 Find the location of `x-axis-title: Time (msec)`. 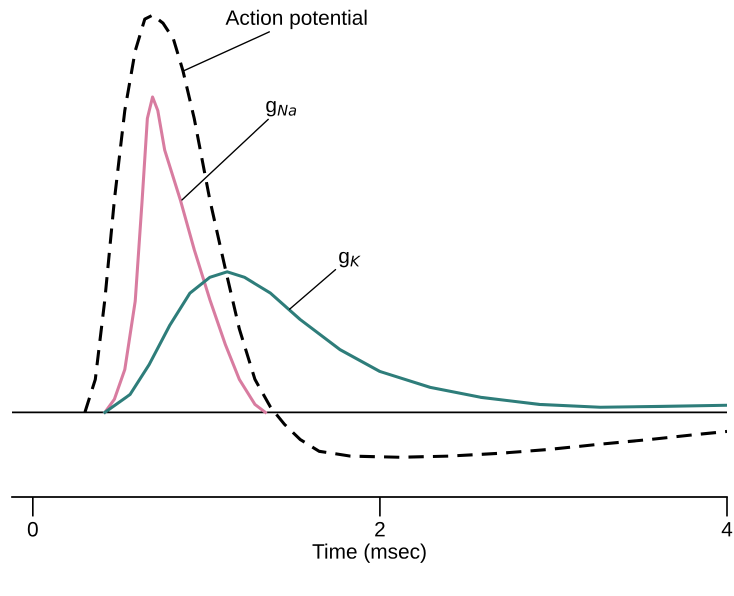

x-axis-title: Time (msec) is located at coordinates (369, 553).